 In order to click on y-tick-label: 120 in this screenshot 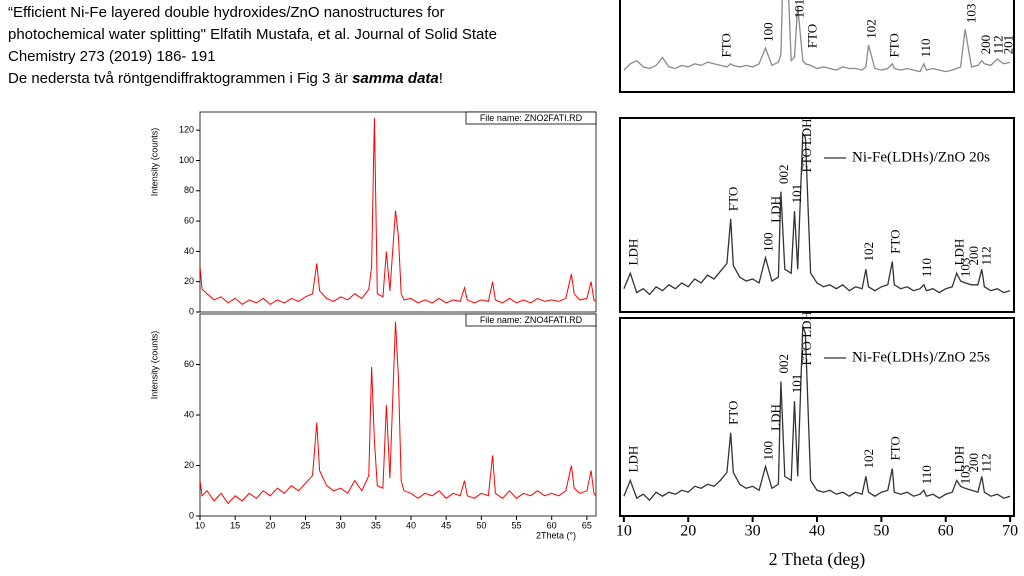, I will do `click(186, 130)`.